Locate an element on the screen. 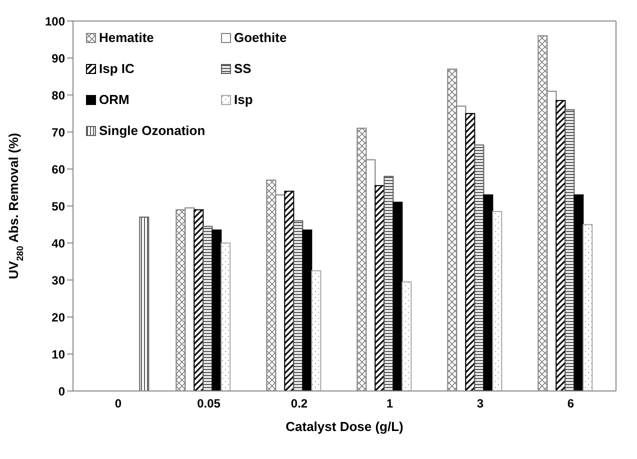  legend-label: Goethite is located at coordinates (260, 37).